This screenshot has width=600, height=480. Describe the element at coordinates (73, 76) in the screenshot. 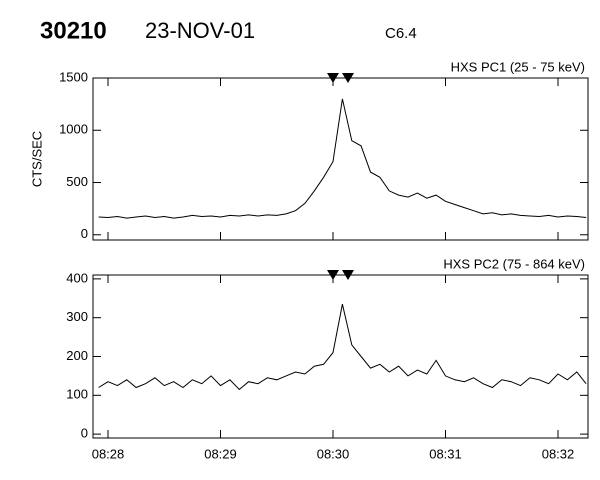

I see `y-tick-label: 1500` at that location.